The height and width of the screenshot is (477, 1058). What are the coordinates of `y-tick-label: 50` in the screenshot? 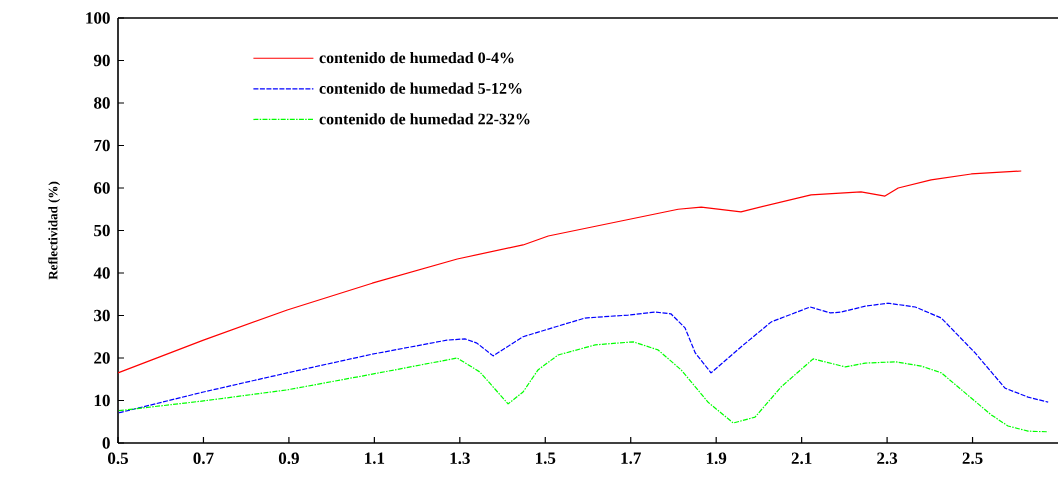 It's located at (102, 230).